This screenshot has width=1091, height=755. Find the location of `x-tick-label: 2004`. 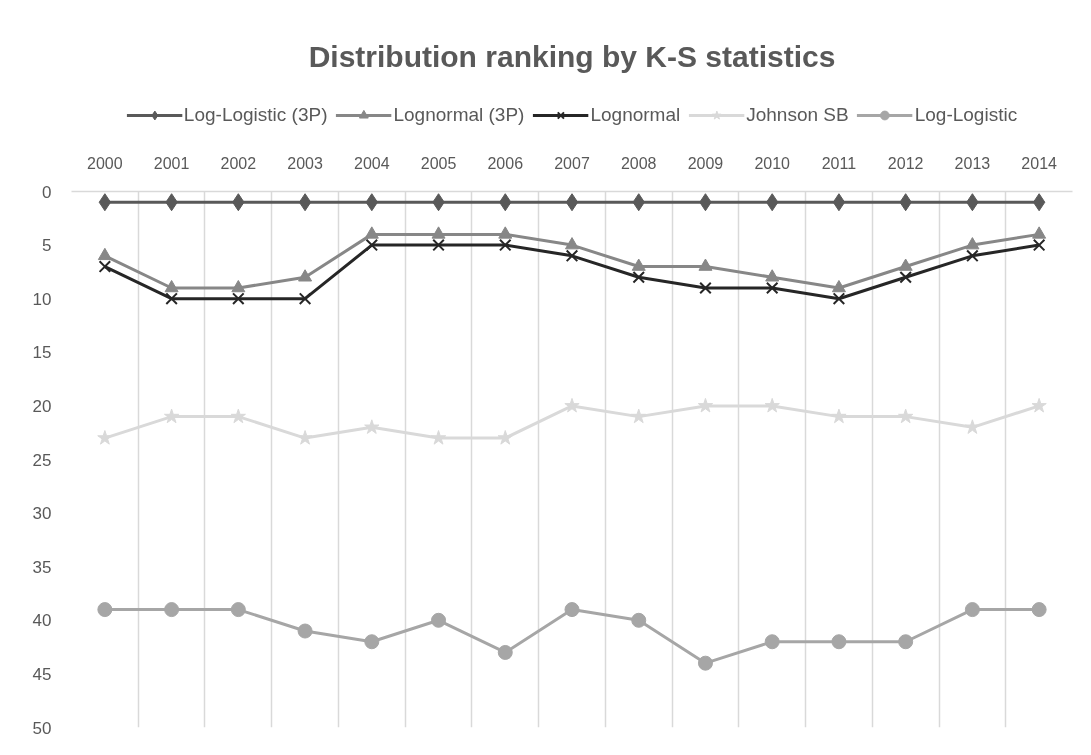

x-tick-label: 2004 is located at coordinates (372, 163).